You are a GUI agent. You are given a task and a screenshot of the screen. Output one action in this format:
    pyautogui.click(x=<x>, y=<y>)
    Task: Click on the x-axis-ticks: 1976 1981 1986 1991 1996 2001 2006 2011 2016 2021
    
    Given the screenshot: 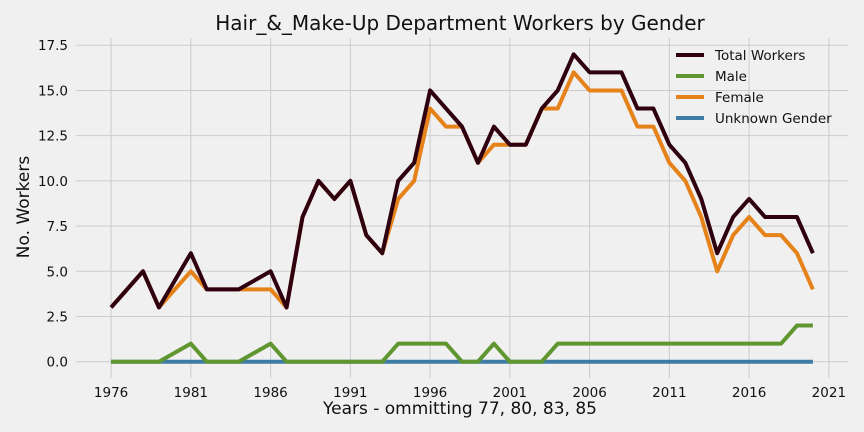 What is the action you would take?
    pyautogui.click(x=470, y=393)
    